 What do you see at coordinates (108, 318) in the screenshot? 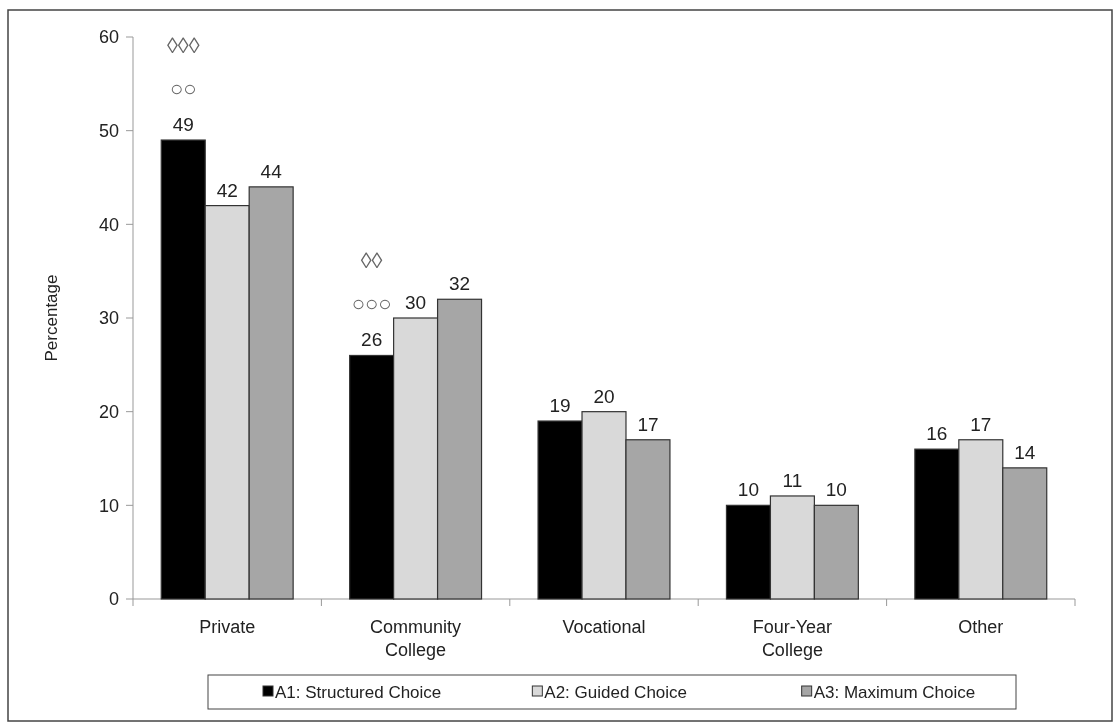
I see `y-tick-label: 30` at bounding box center [108, 318].